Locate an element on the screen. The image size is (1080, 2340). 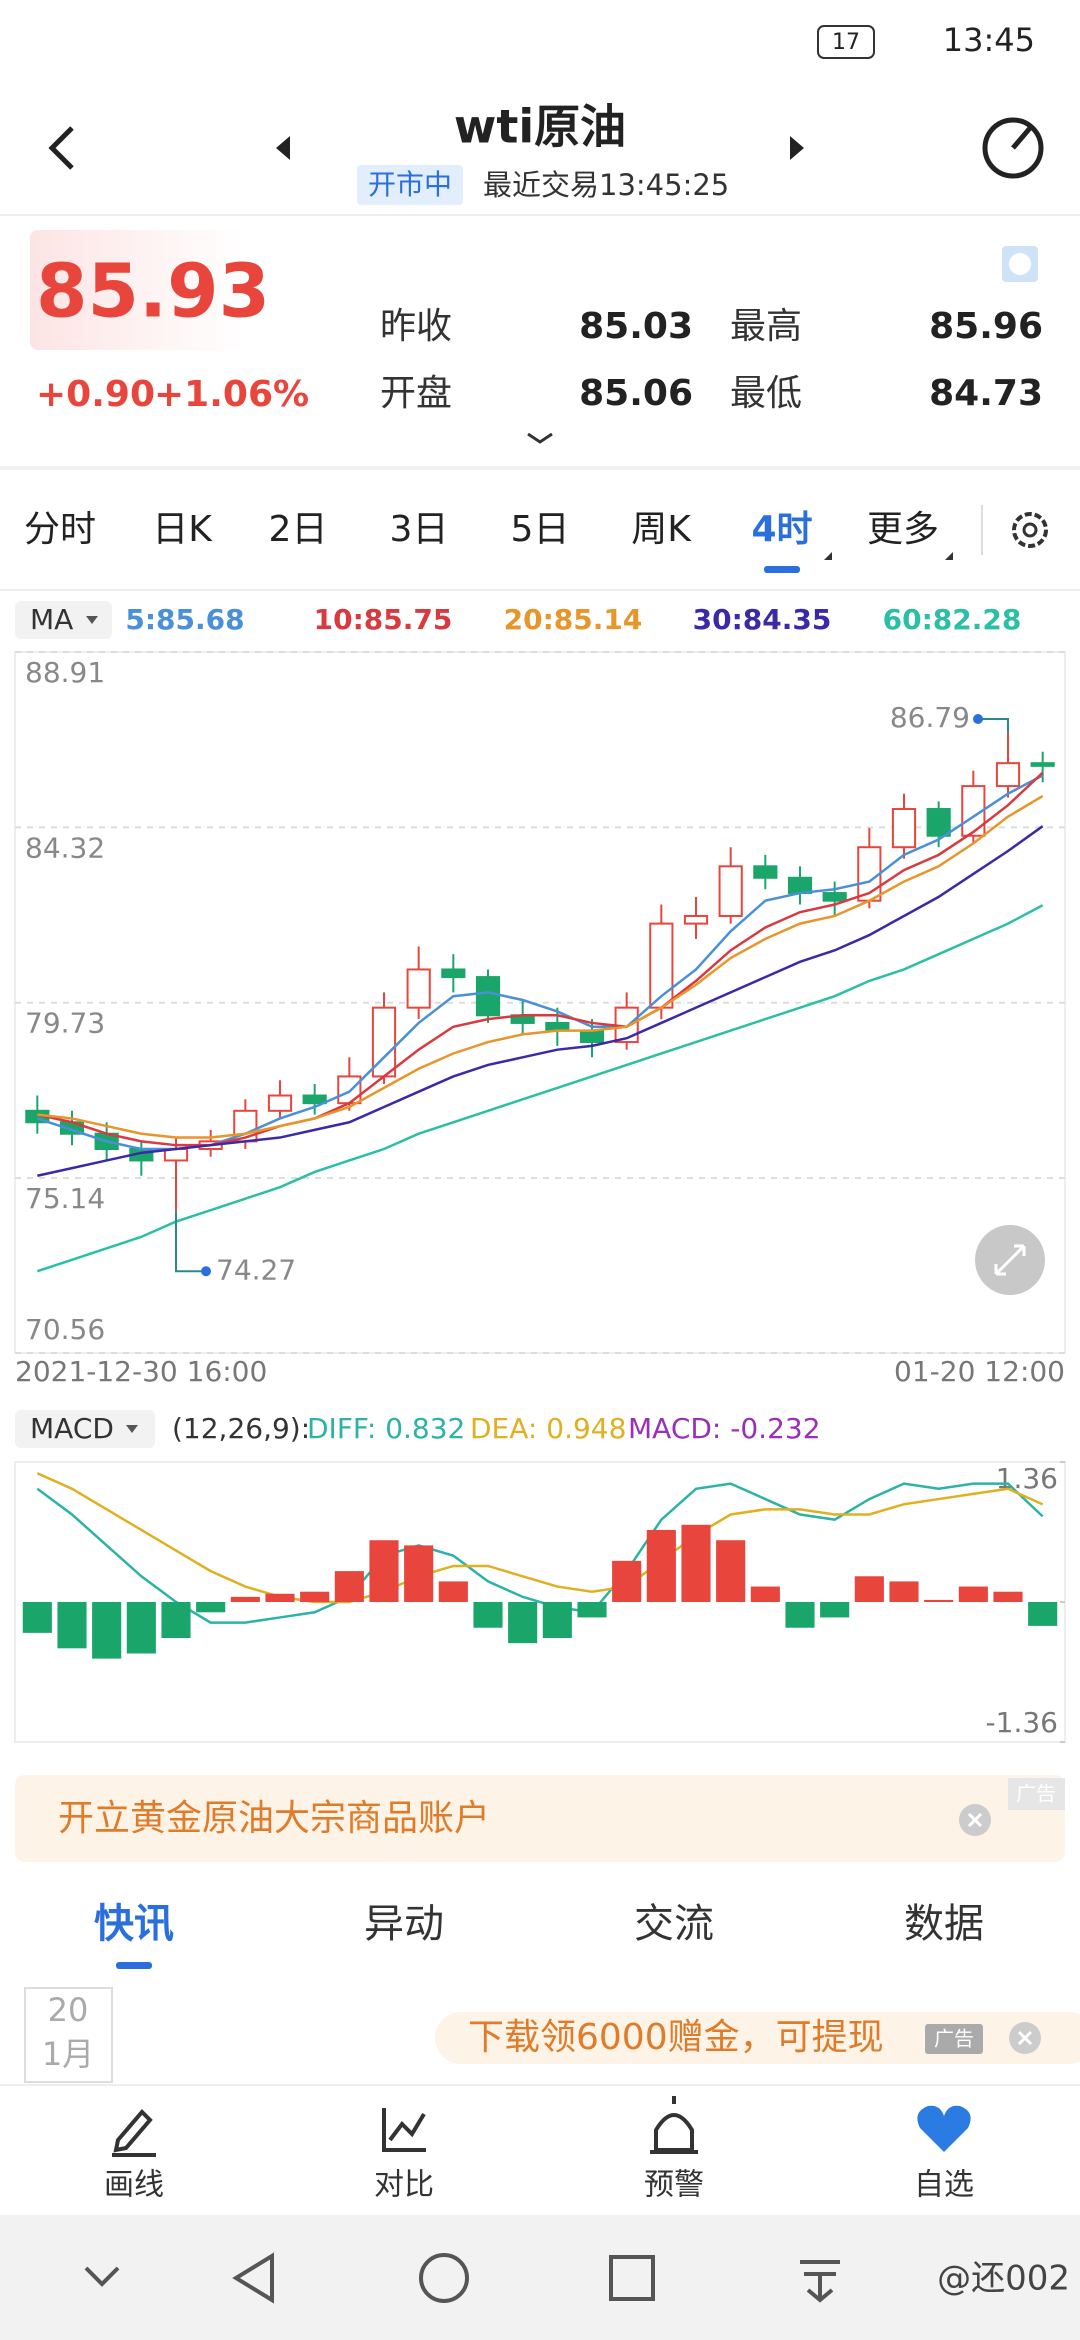
y-tick-label: 84.32 is located at coordinates (65, 847).